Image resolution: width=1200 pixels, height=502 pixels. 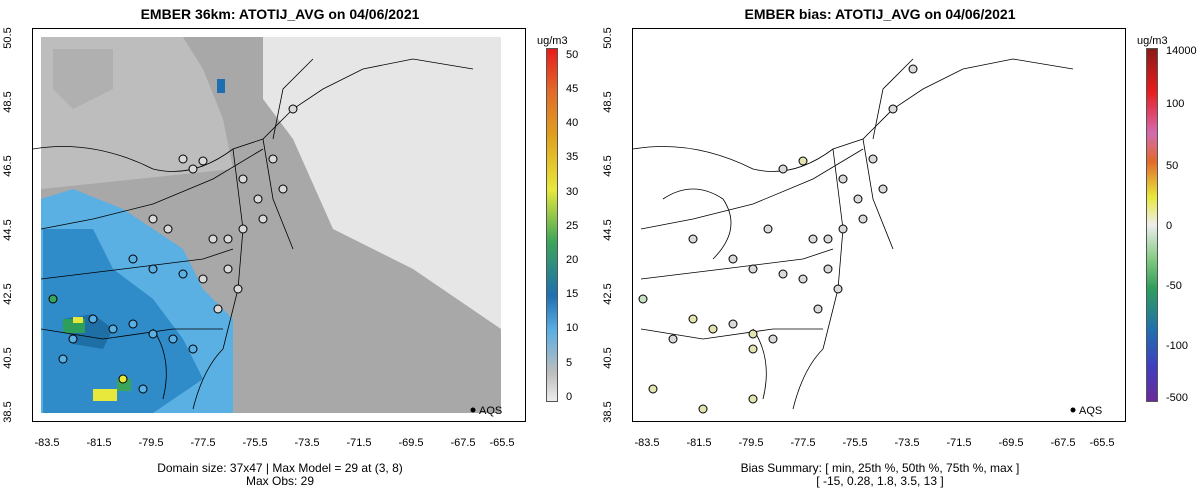 I want to click on right-map-title: EMBER bias: ATOTIJ_AVG on 04/06/2021, so click(x=880, y=14).